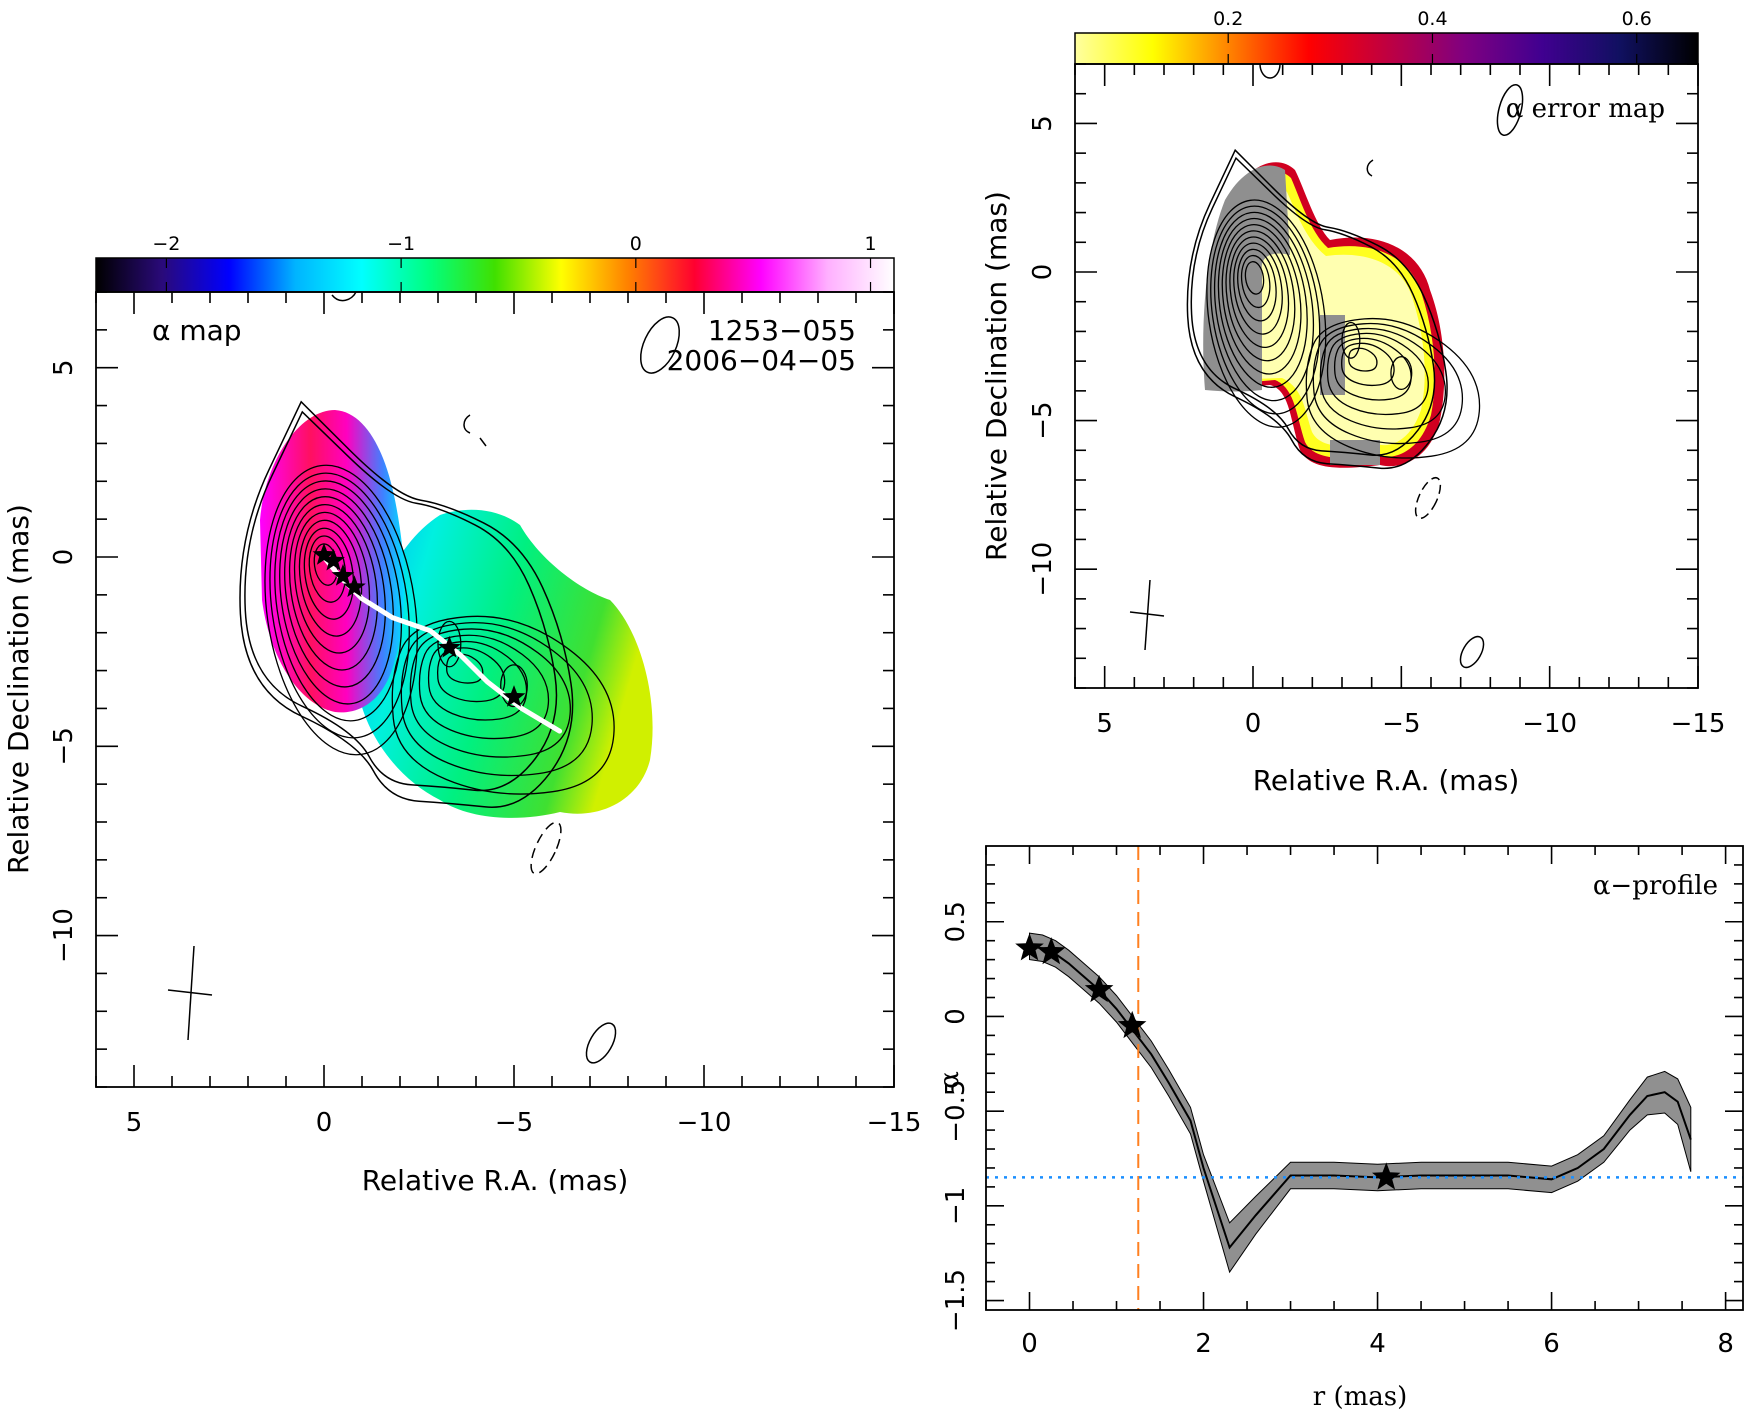 This screenshot has width=1756, height=1417. What do you see at coordinates (1637, 19) in the screenshot?
I see `alpha-error-map-cbar-tick-label: 0.6` at bounding box center [1637, 19].